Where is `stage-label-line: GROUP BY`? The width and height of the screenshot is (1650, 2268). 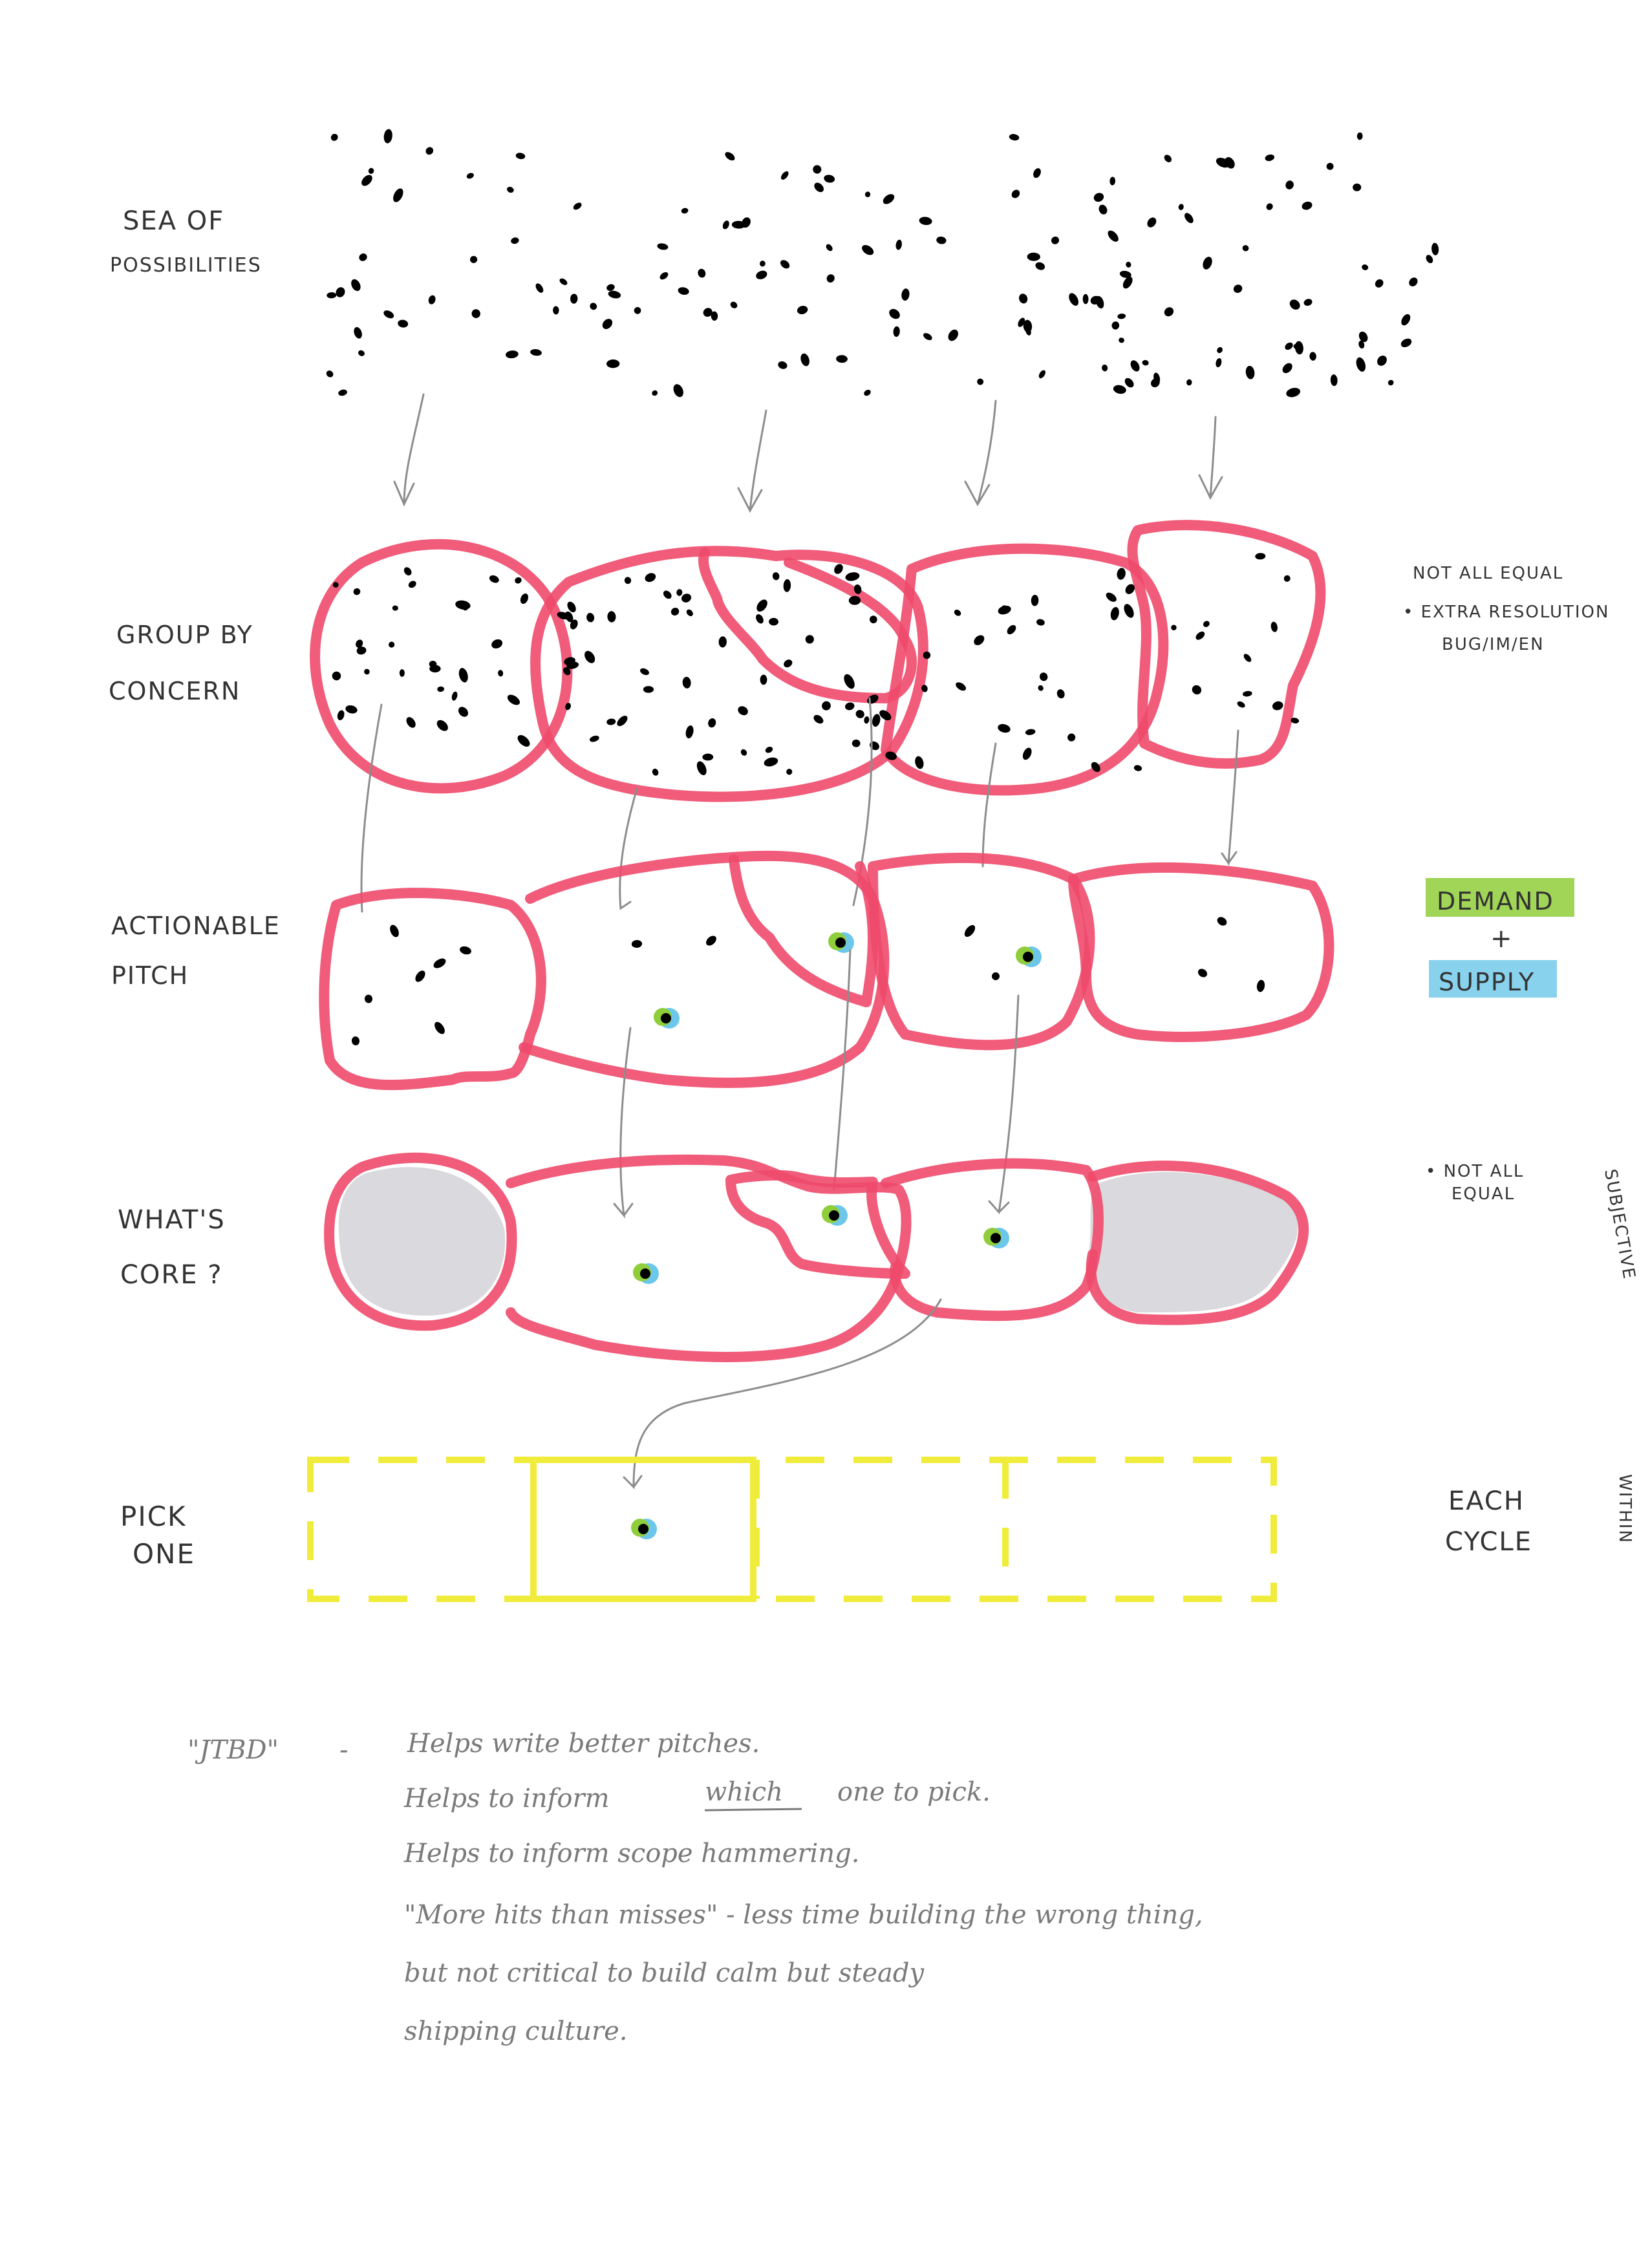
stage-label-line: GROUP BY is located at coordinates (184, 635).